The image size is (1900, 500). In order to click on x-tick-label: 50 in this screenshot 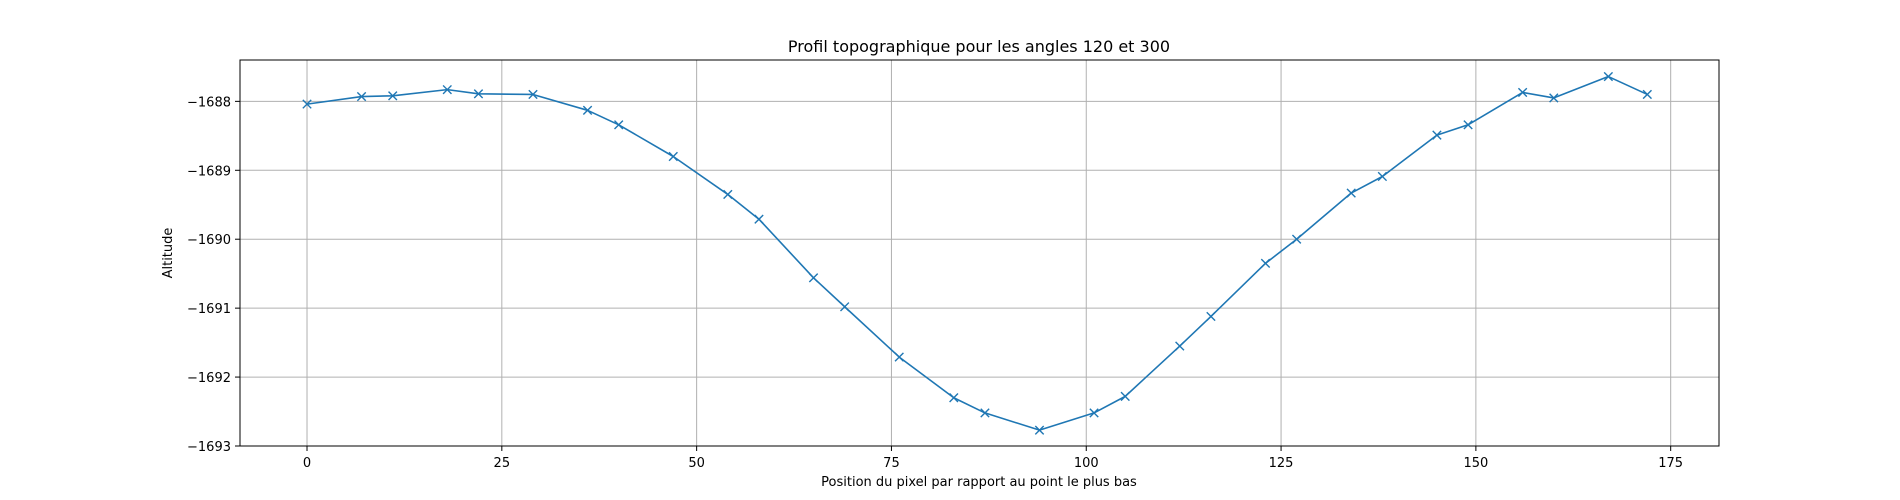, I will do `click(696, 463)`.